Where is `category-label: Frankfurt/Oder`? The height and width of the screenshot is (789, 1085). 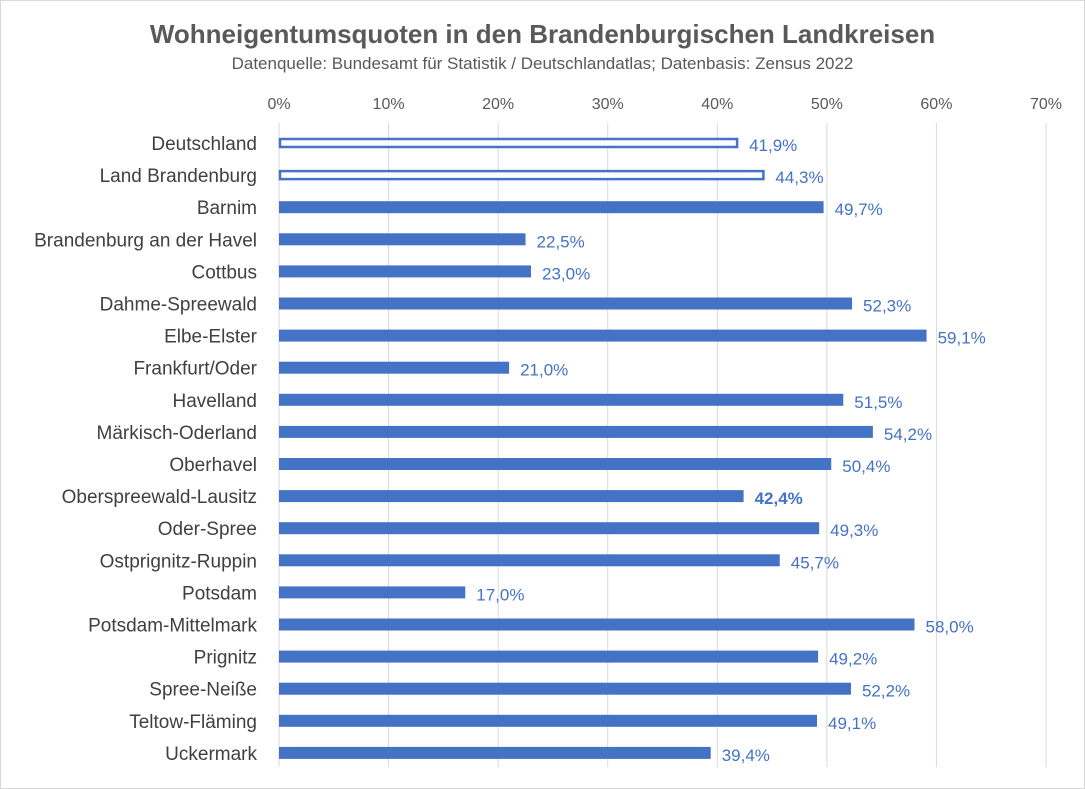 category-label: Frankfurt/Oder is located at coordinates (195, 369).